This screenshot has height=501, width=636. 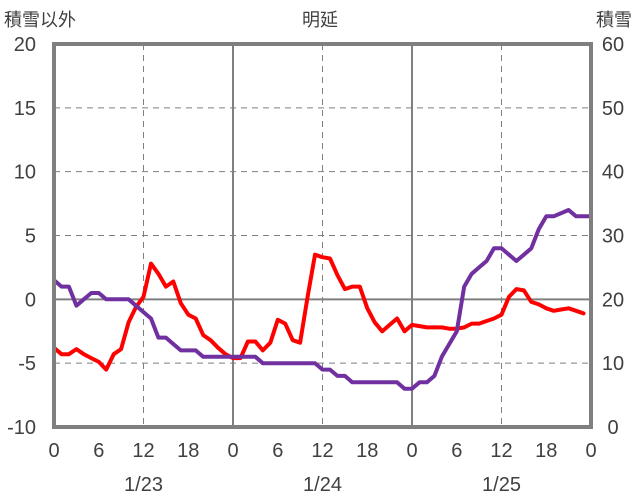 I want to click on right-tick-label: 40, so click(x=613, y=173).